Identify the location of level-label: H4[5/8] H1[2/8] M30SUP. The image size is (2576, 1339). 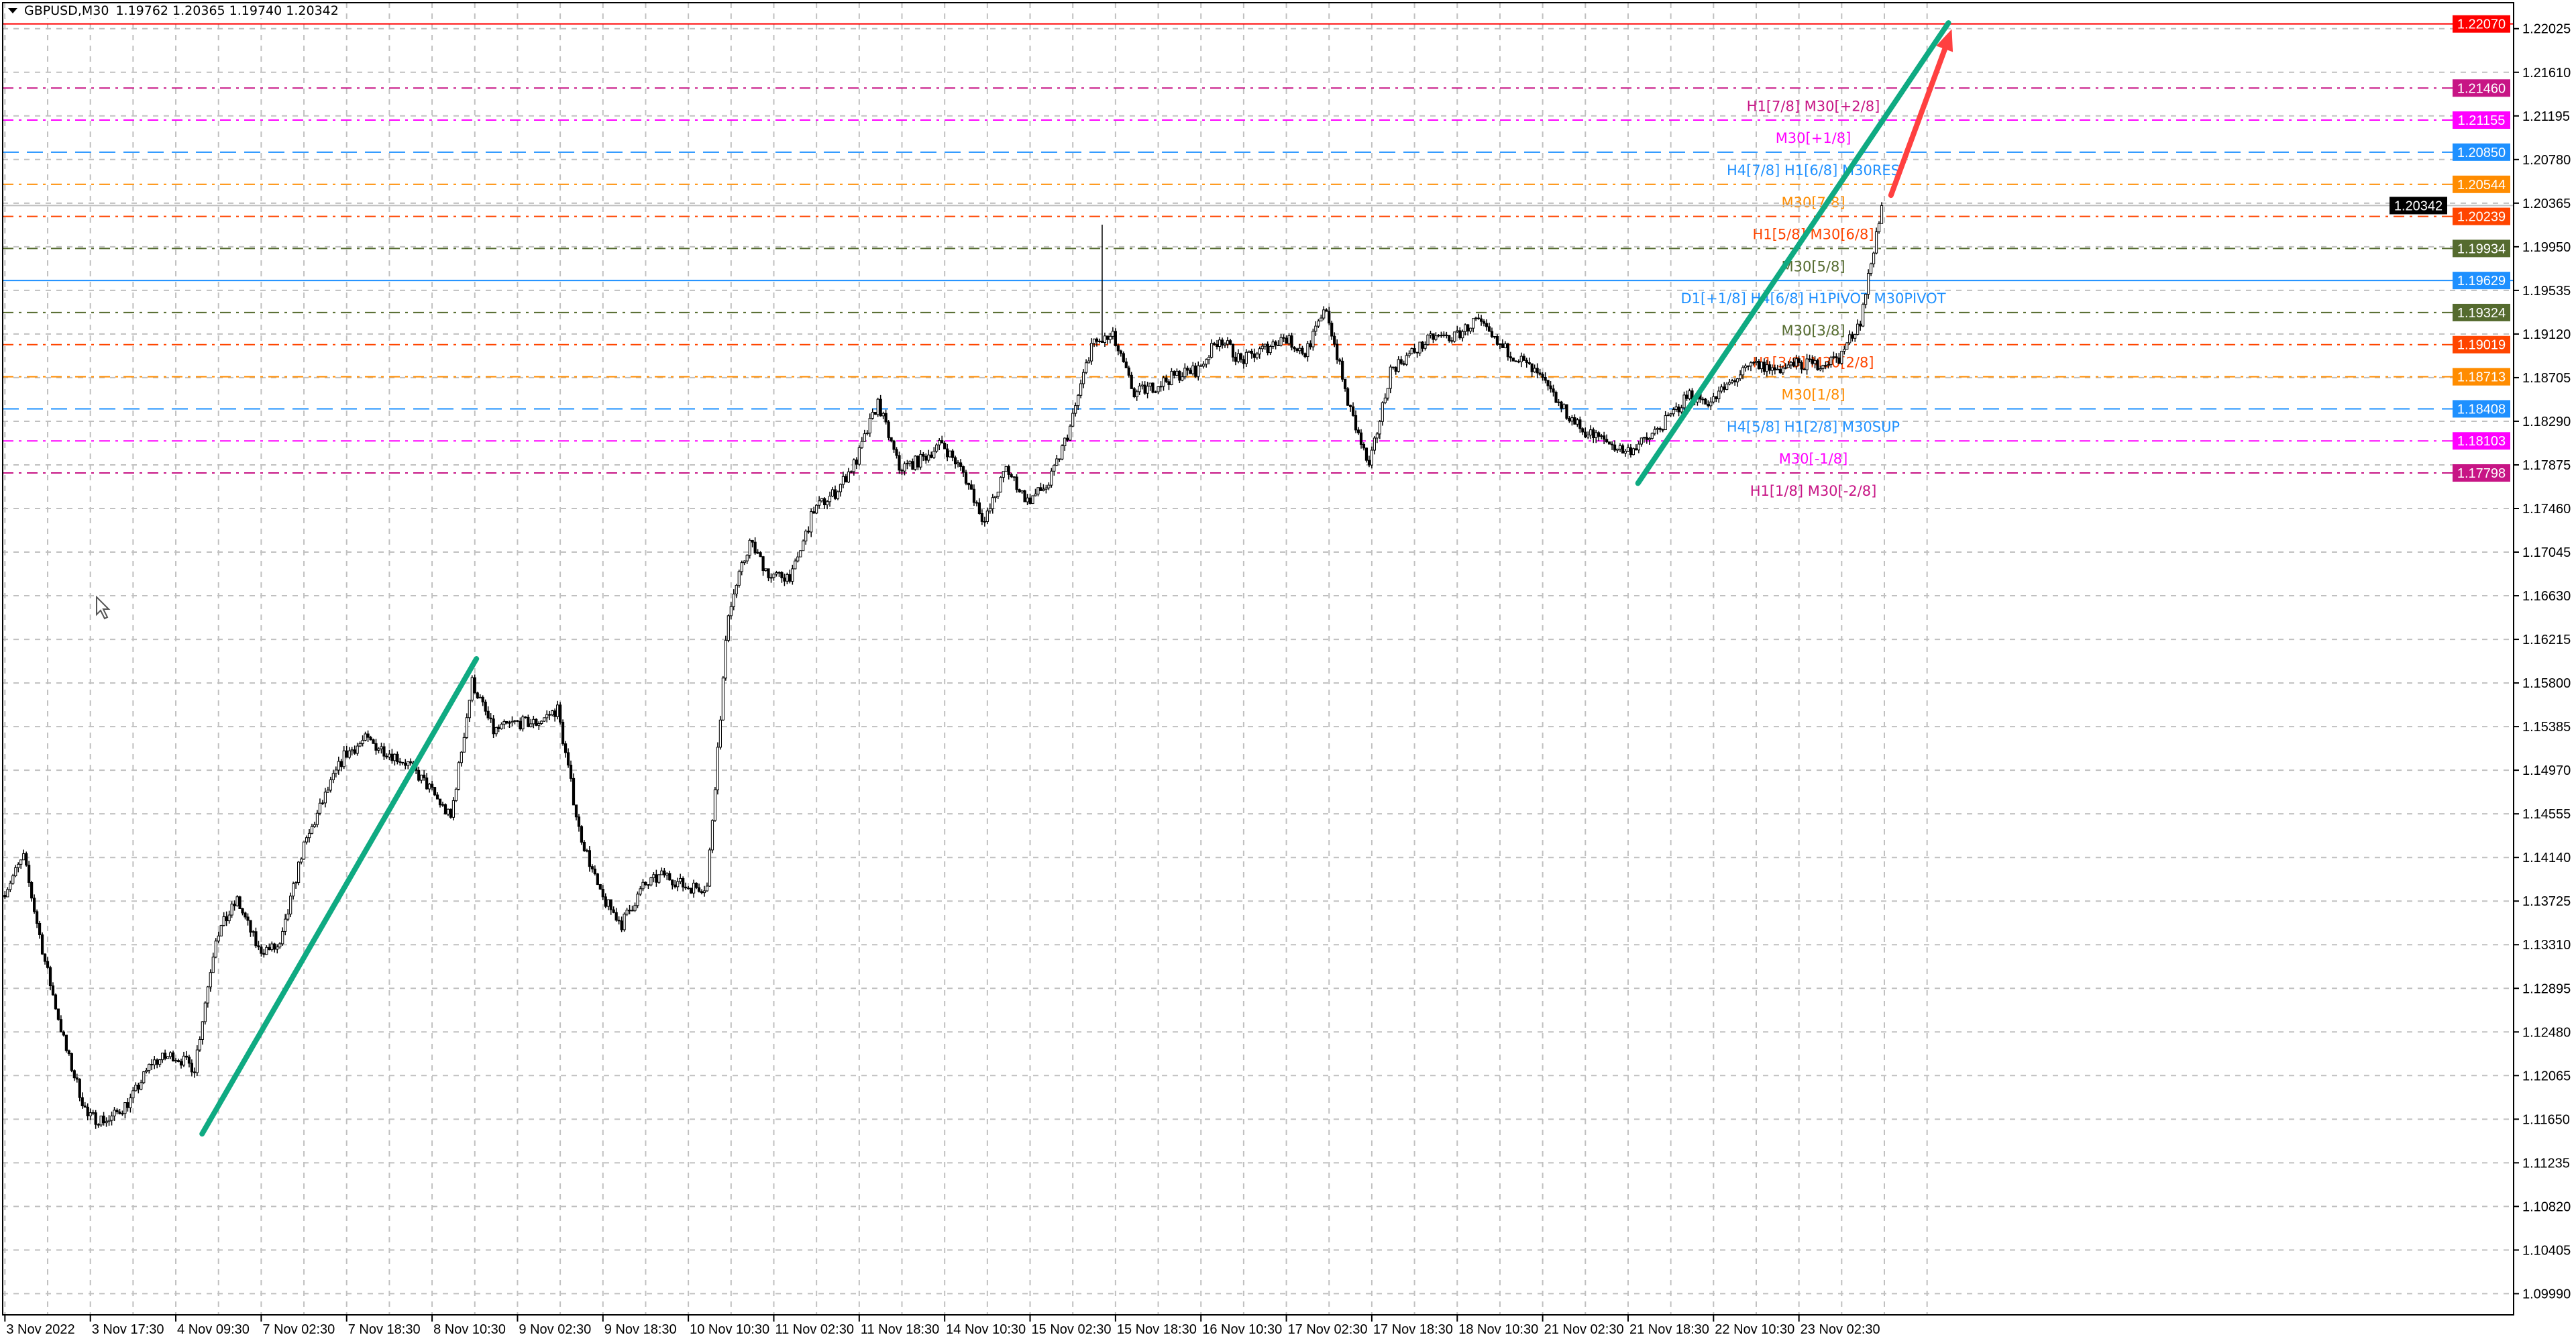
(1813, 427).